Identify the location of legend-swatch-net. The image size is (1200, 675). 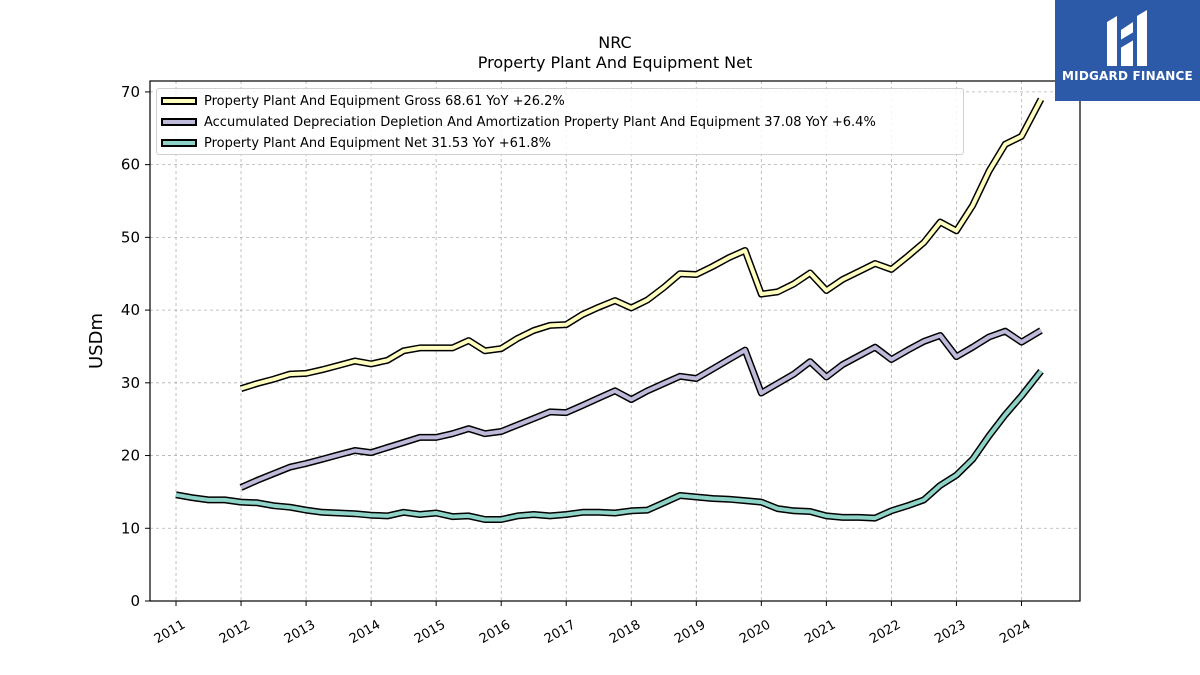
(179, 143).